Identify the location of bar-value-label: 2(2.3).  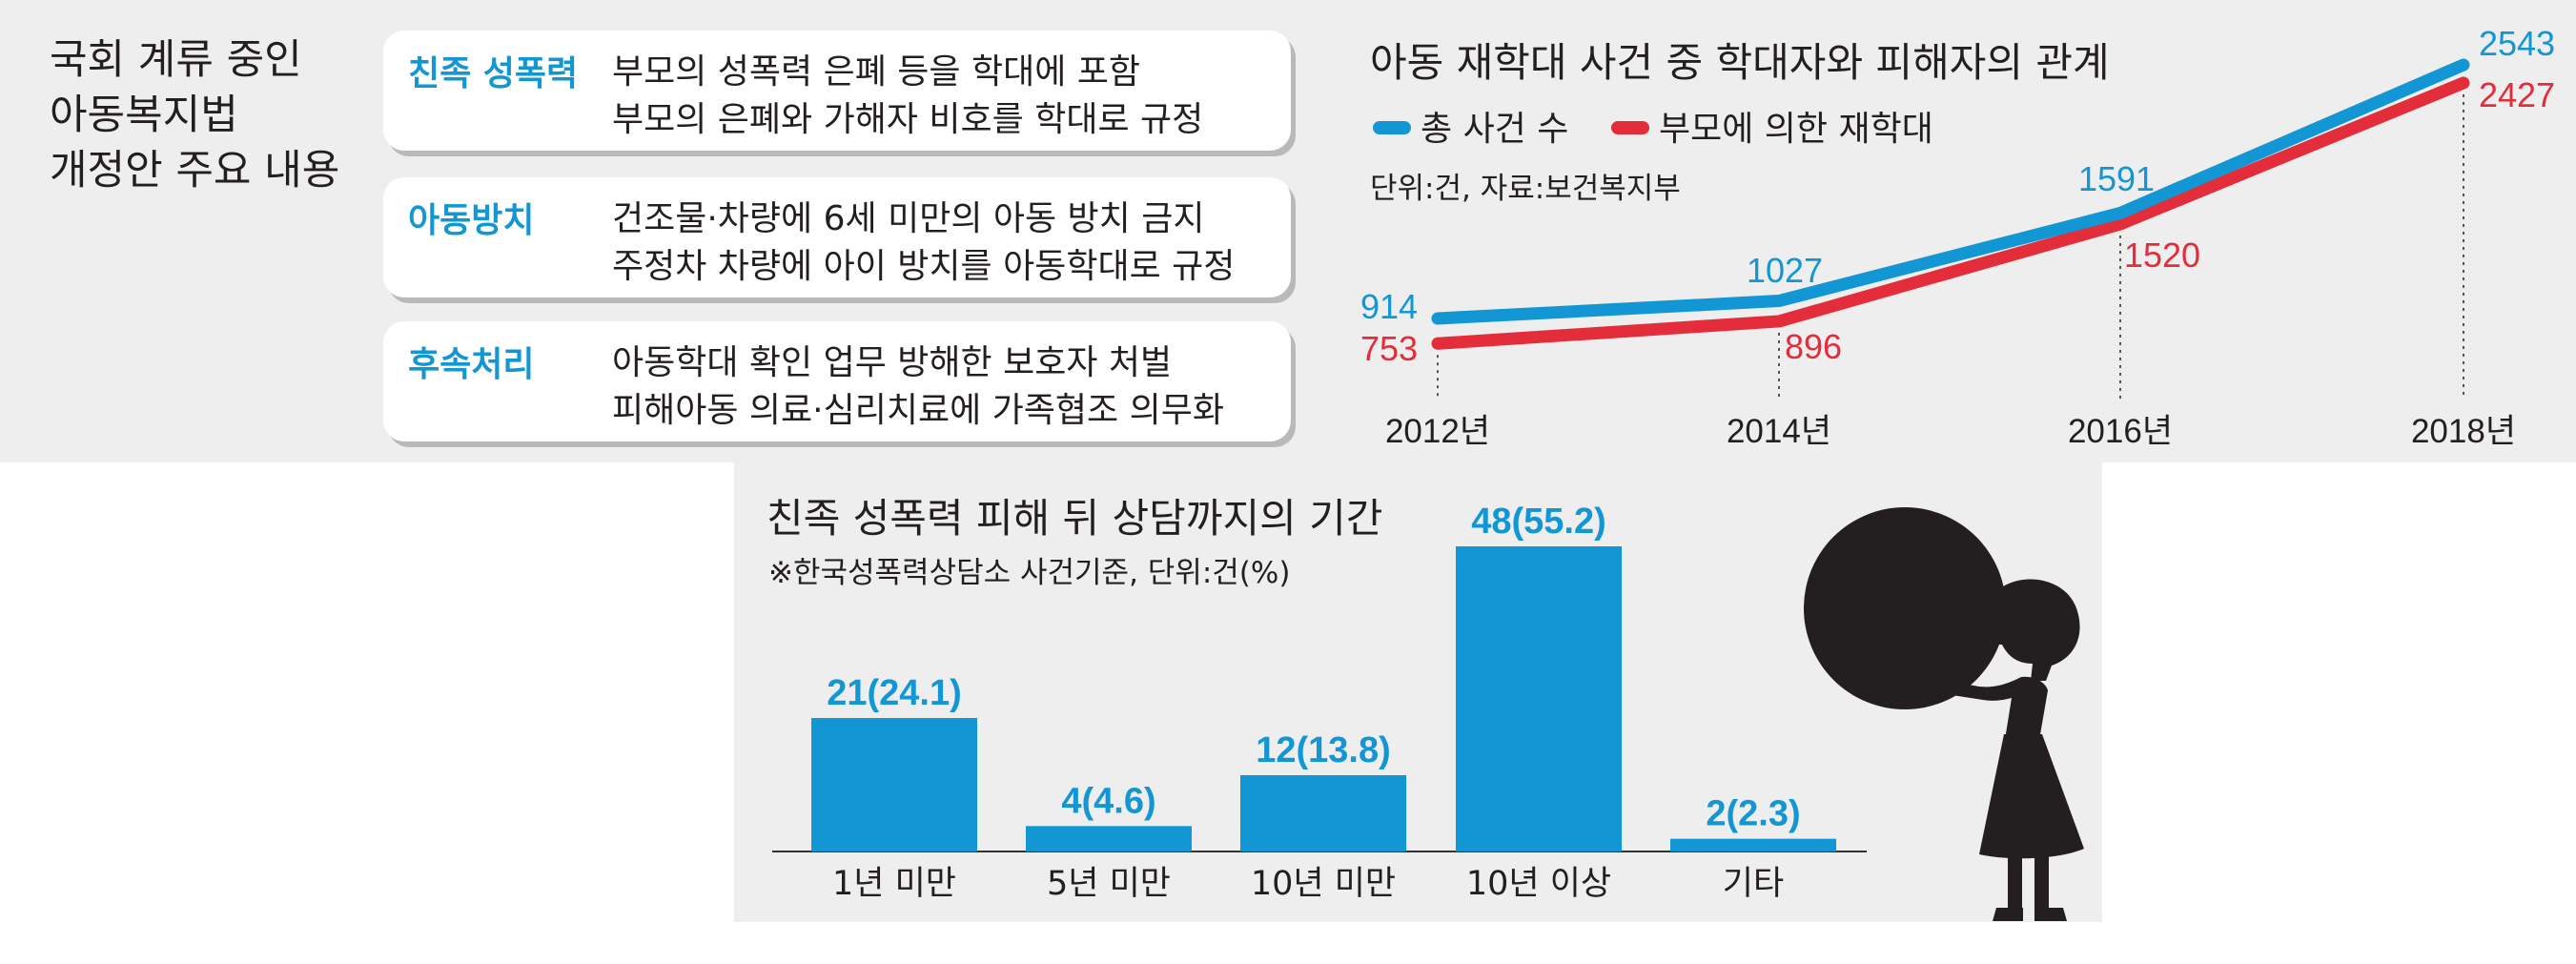
(1753, 814).